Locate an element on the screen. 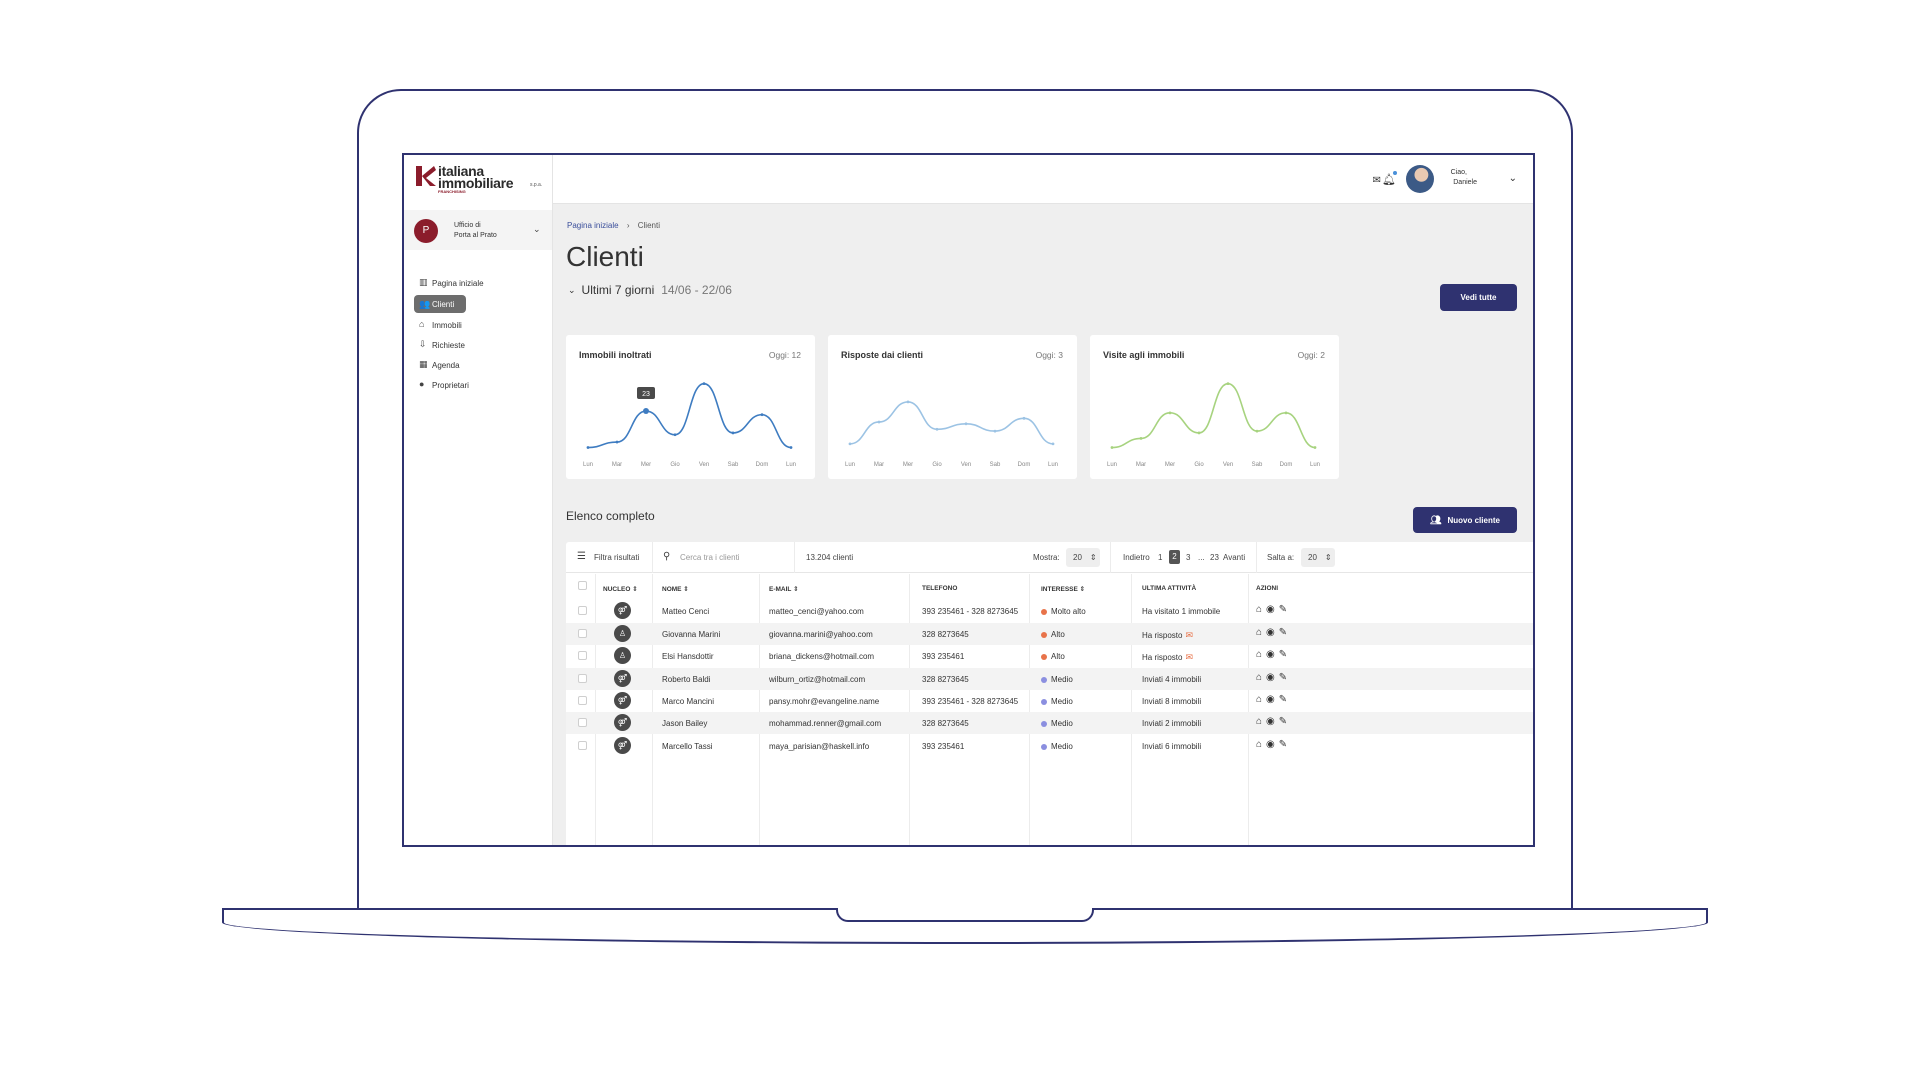  col-nucleo: NUCLEO ⇕ is located at coordinates (620, 589).